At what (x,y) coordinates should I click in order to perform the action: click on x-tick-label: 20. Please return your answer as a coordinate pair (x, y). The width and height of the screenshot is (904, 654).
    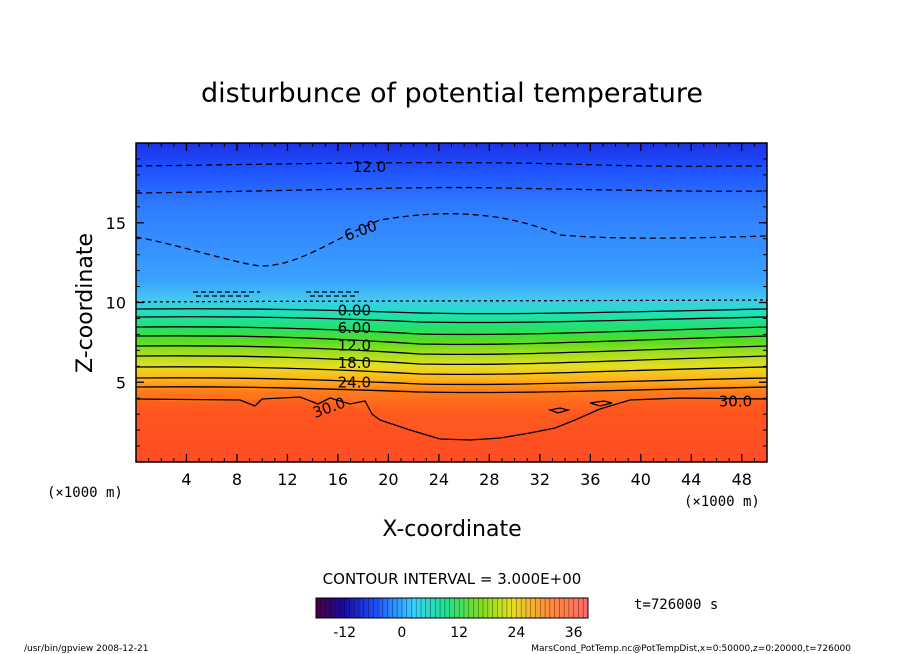
    Looking at the image, I should click on (388, 479).